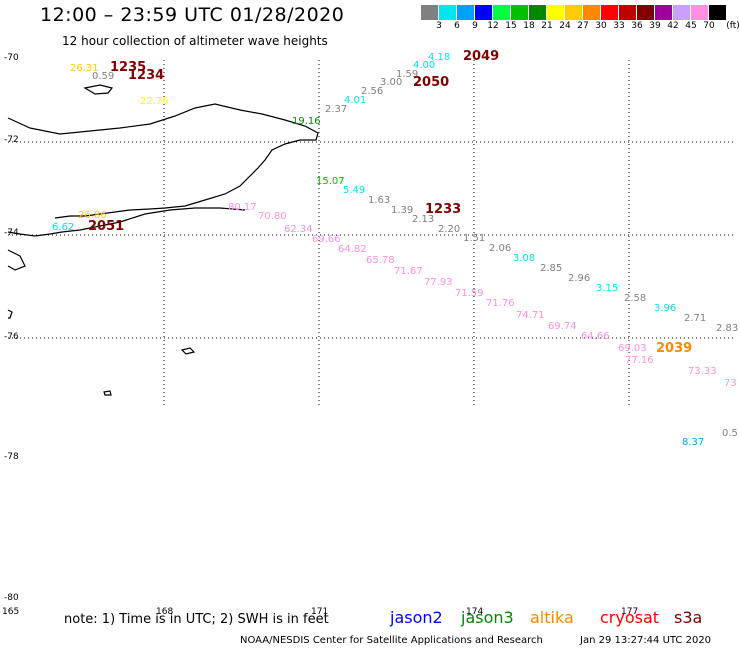 Image resolution: width=740 pixels, height=650 pixels. Describe the element at coordinates (493, 26) in the screenshot. I see `legend-label: 12` at that location.